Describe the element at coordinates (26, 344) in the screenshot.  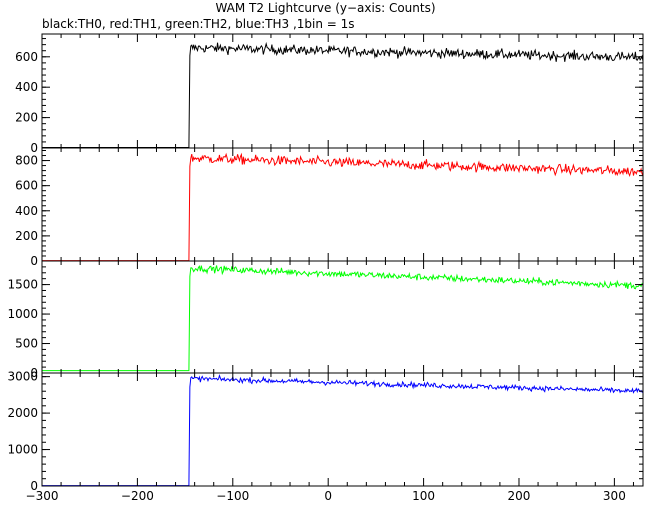
I see `y-tick-label: 500` at that location.